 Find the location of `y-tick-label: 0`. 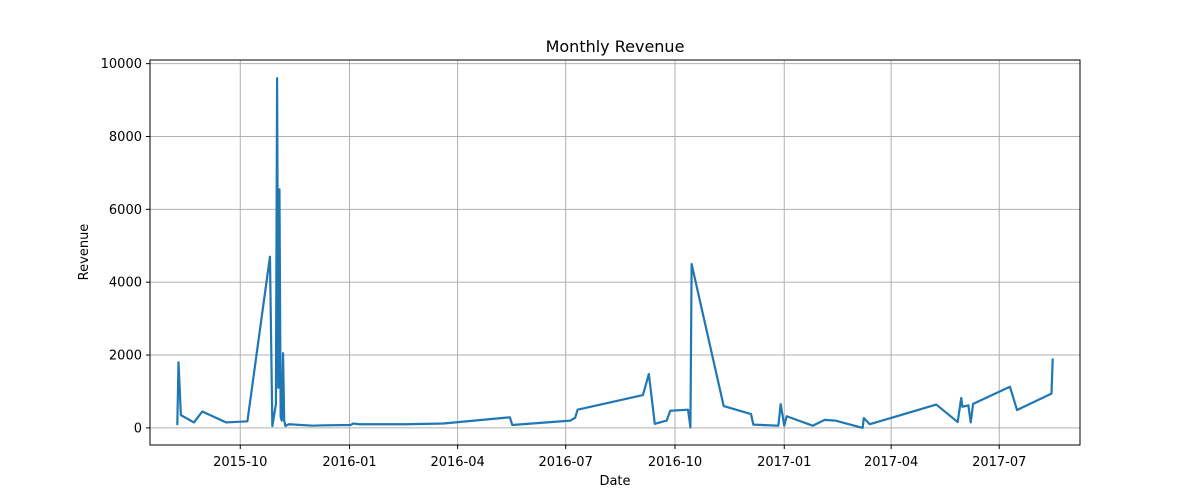

y-tick-label: 0 is located at coordinates (138, 428).